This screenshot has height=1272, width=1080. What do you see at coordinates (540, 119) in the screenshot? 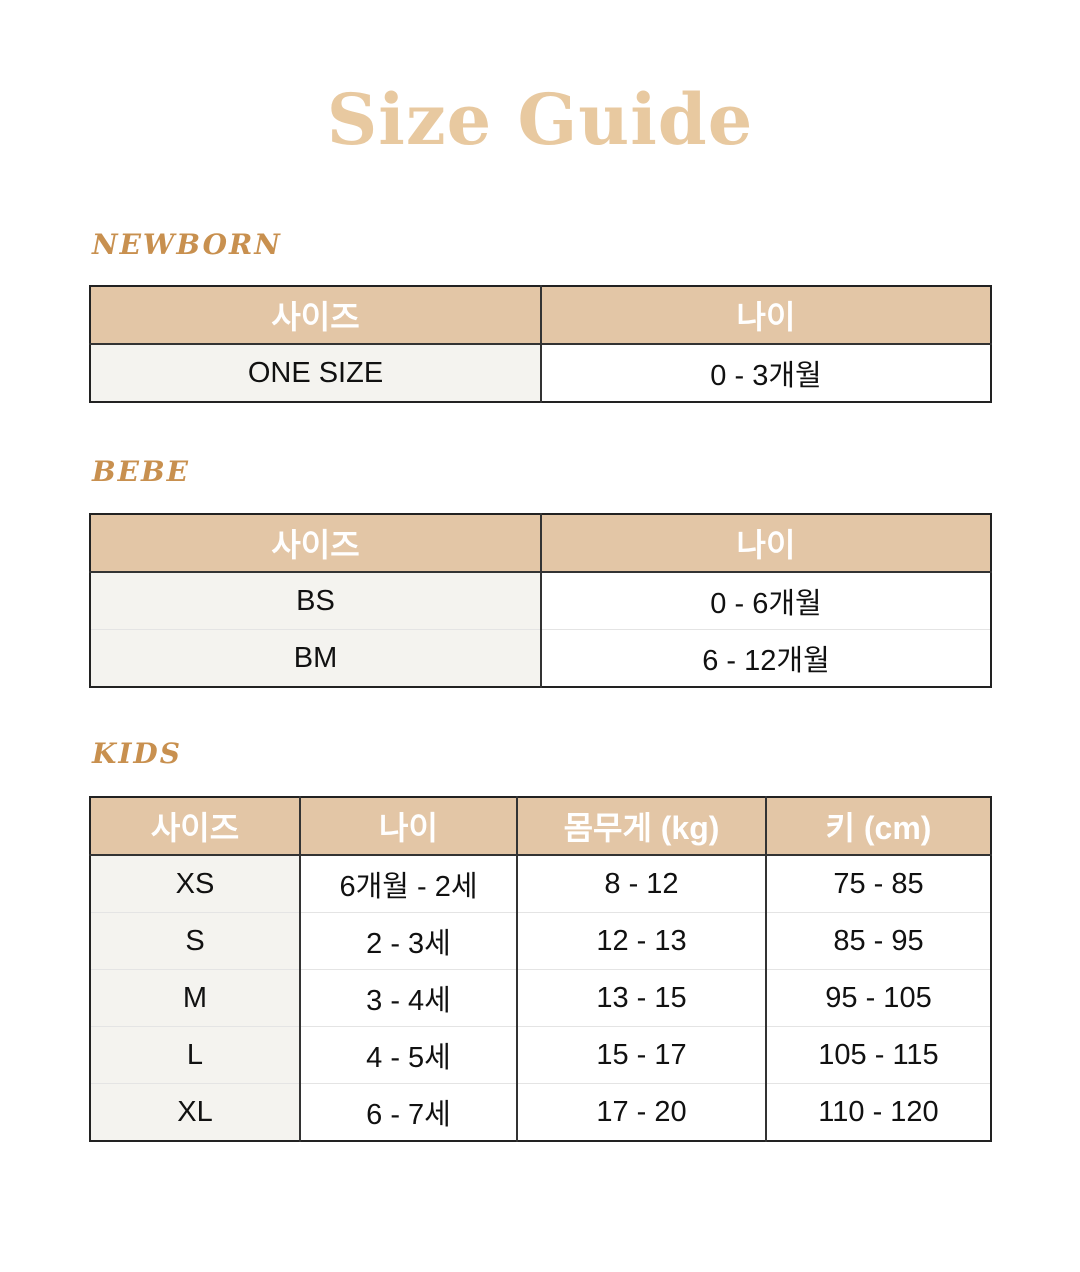
I see `page-title: Size Guide` at bounding box center [540, 119].